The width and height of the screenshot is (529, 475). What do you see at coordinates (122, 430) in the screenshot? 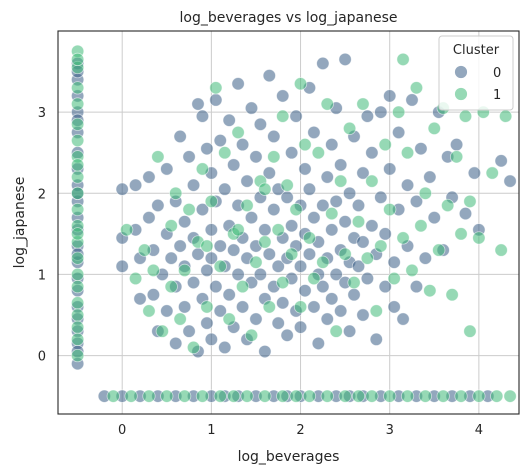
I see `x-tick-label: 0` at bounding box center [122, 430].